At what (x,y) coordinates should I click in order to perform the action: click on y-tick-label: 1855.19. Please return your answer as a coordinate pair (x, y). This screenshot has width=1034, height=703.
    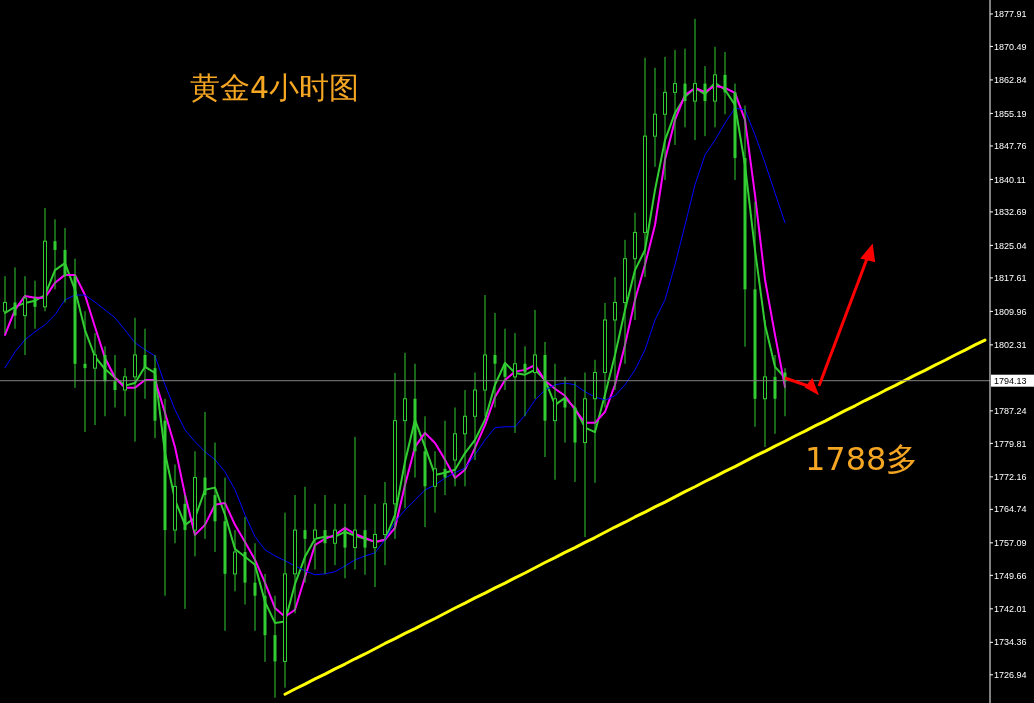
    Looking at the image, I should click on (1010, 113).